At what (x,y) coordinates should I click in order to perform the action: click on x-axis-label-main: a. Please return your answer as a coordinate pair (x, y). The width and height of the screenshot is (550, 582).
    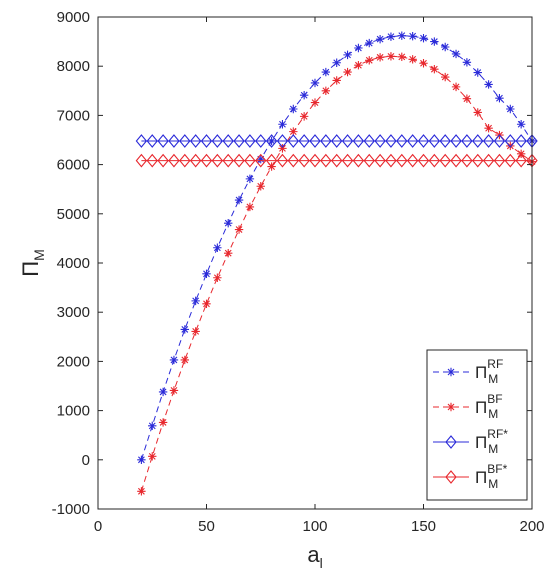
    Looking at the image, I should click on (313, 554).